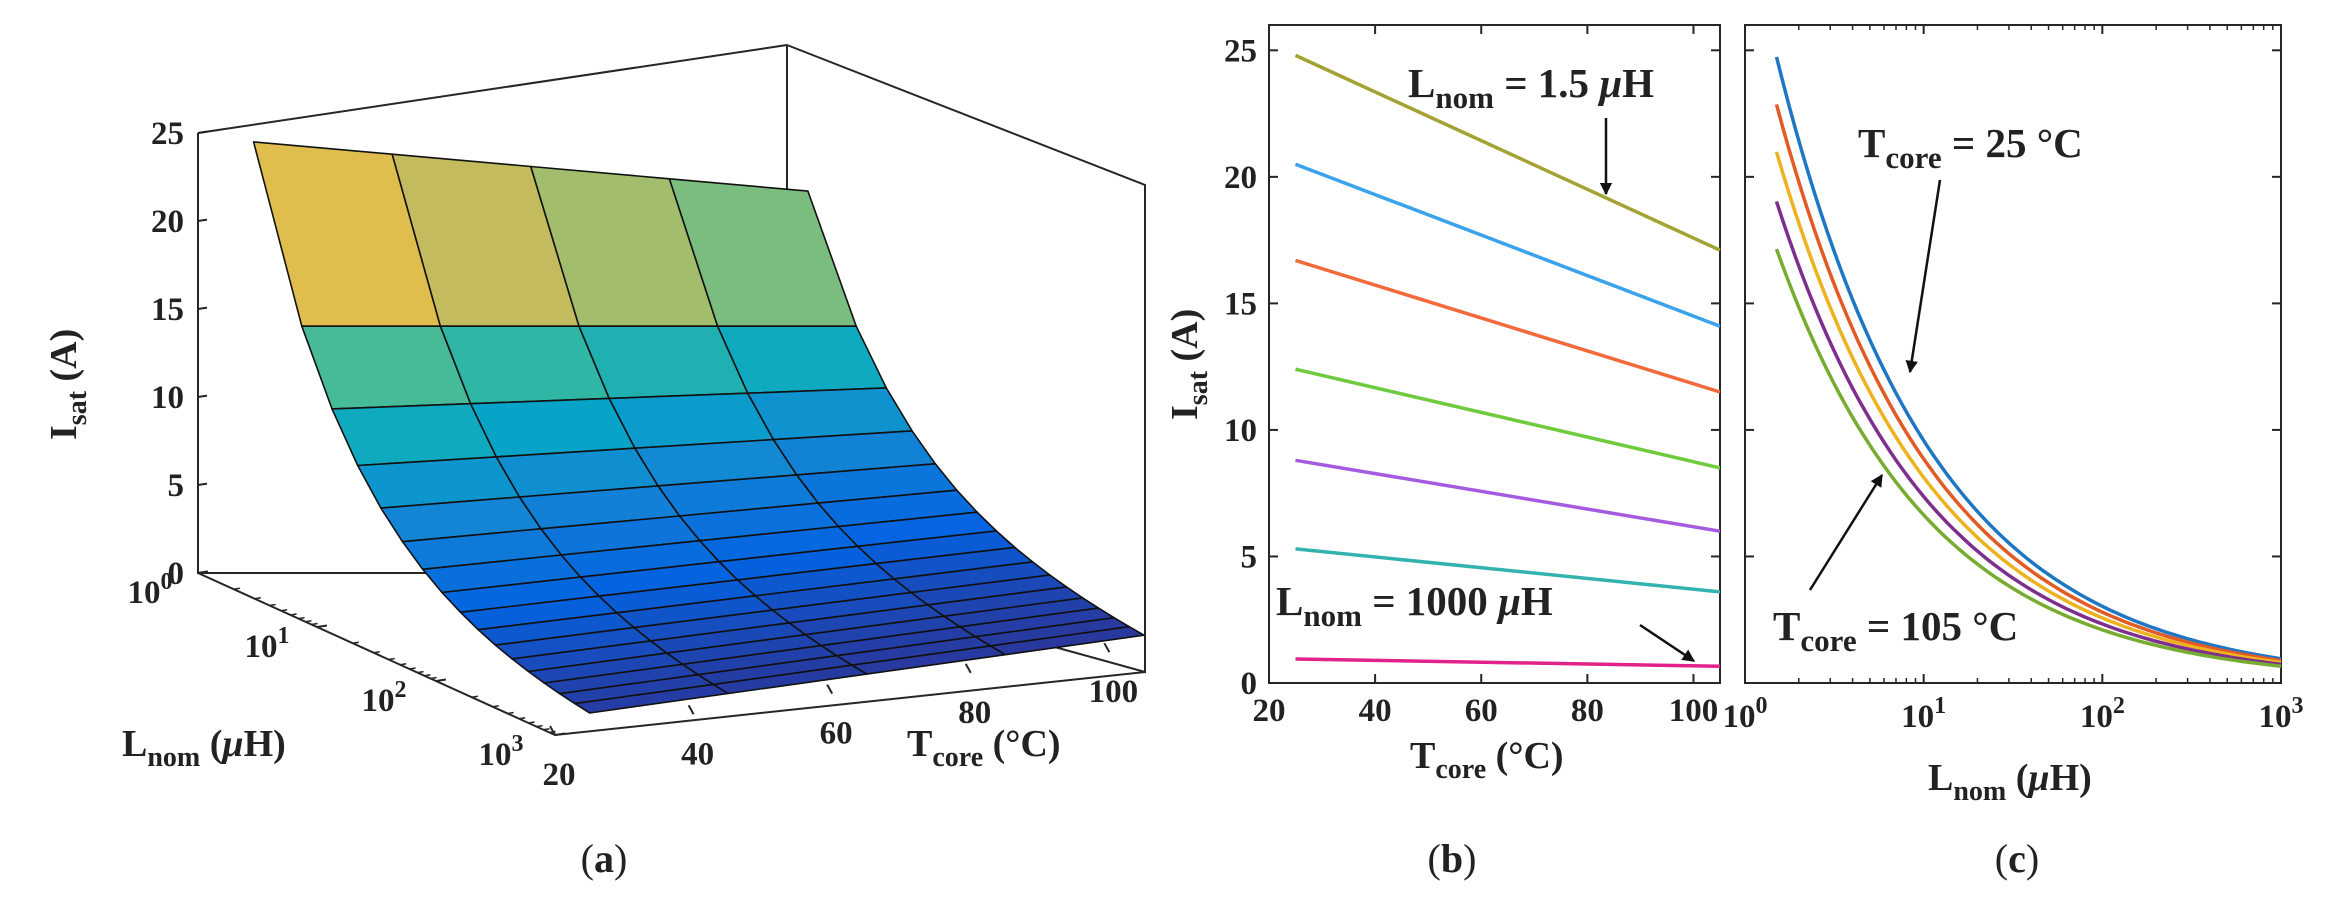 The image size is (2328, 898). What do you see at coordinates (347, 671) in the screenshot?
I see `a-y-ticks: 10⁰ 10¹ 10² 10³` at bounding box center [347, 671].